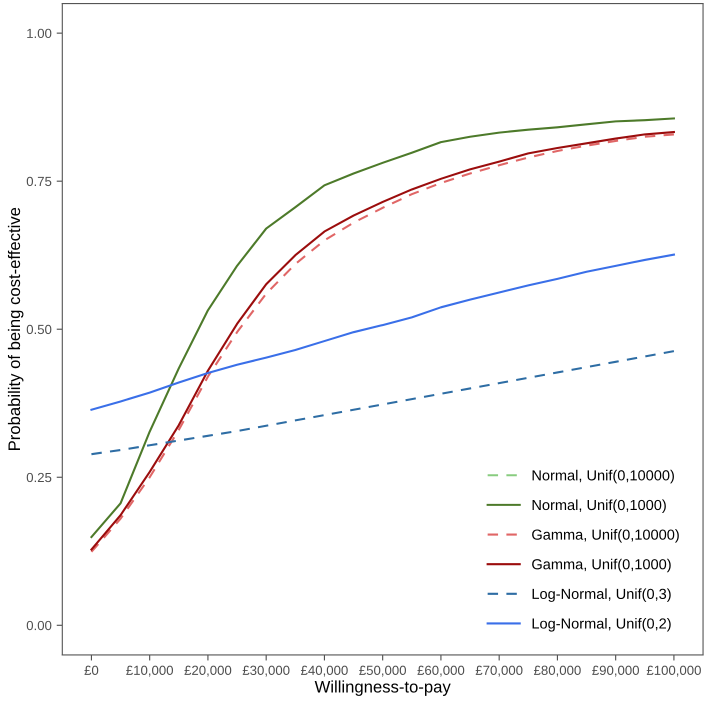 Image resolution: width=708 pixels, height=708 pixels. Describe the element at coordinates (603, 477) in the screenshot. I see `legend-label: Normal, Unif(0,10000)` at that location.